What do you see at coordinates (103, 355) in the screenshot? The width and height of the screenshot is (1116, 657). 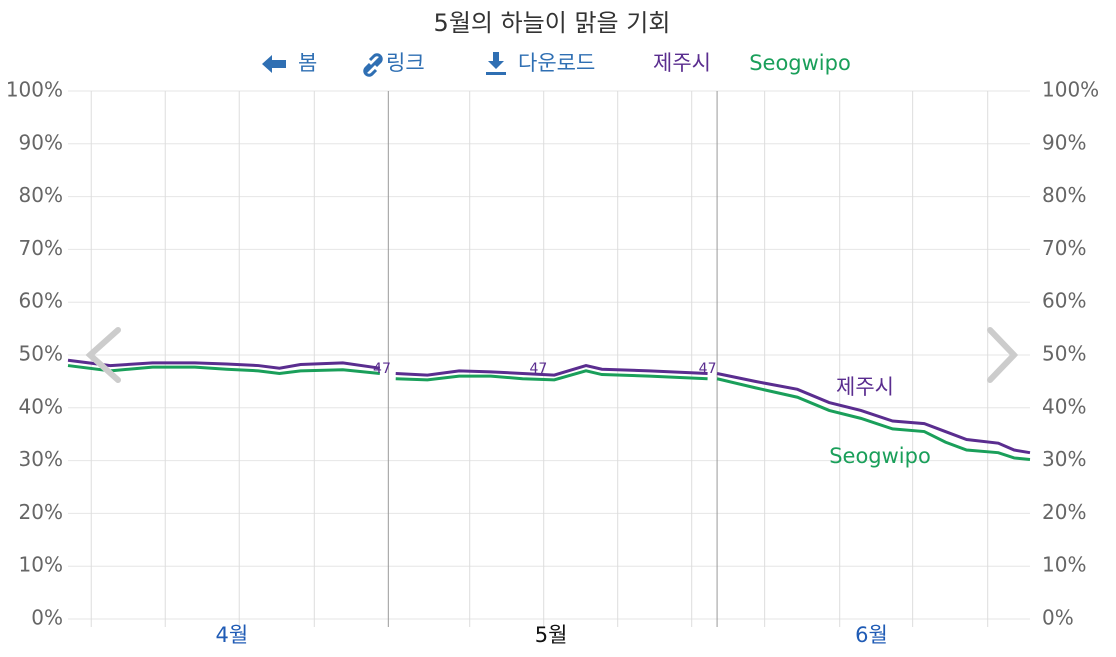 I see `prev-arrow` at bounding box center [103, 355].